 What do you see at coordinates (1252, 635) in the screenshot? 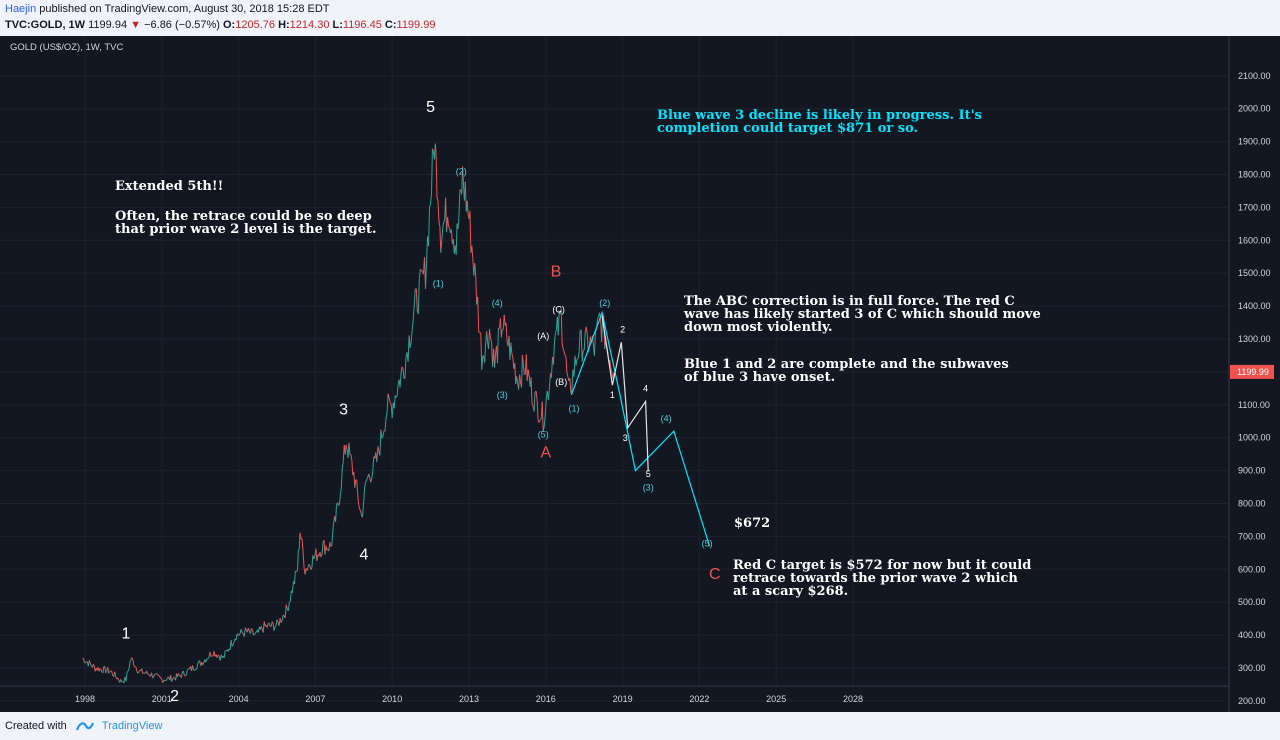
I see `y-tick-label: 400.00` at bounding box center [1252, 635].